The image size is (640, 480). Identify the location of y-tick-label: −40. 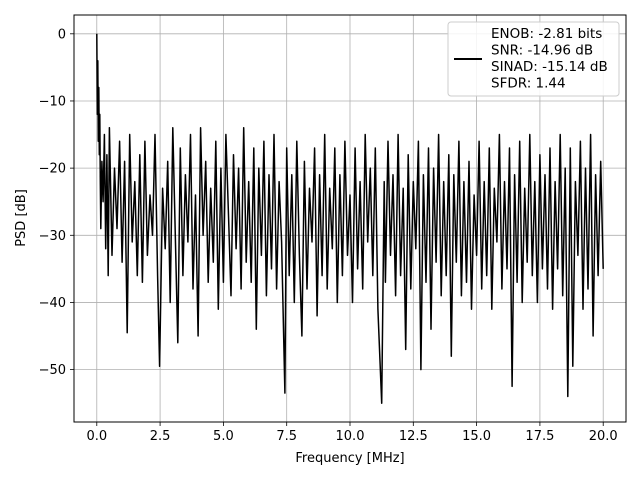
(52, 303).